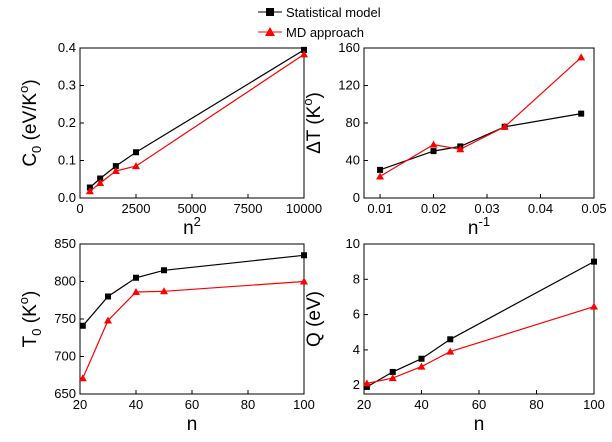  I want to click on y-tick-label: 160, so click(349, 47).